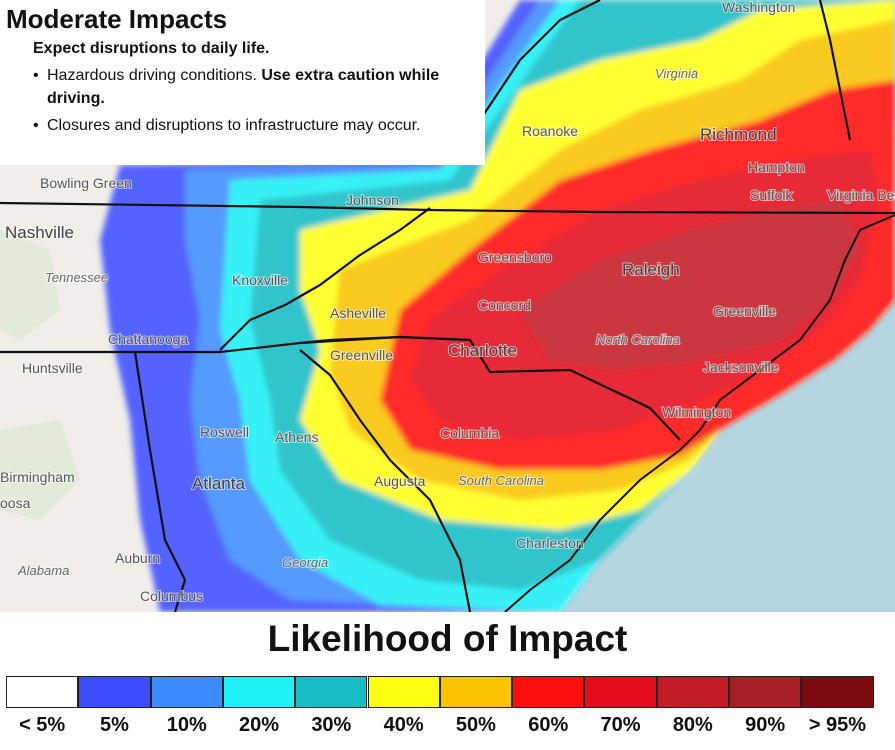 The height and width of the screenshot is (750, 895). What do you see at coordinates (325, 279) in the screenshot?
I see `tn-nc-border` at bounding box center [325, 279].